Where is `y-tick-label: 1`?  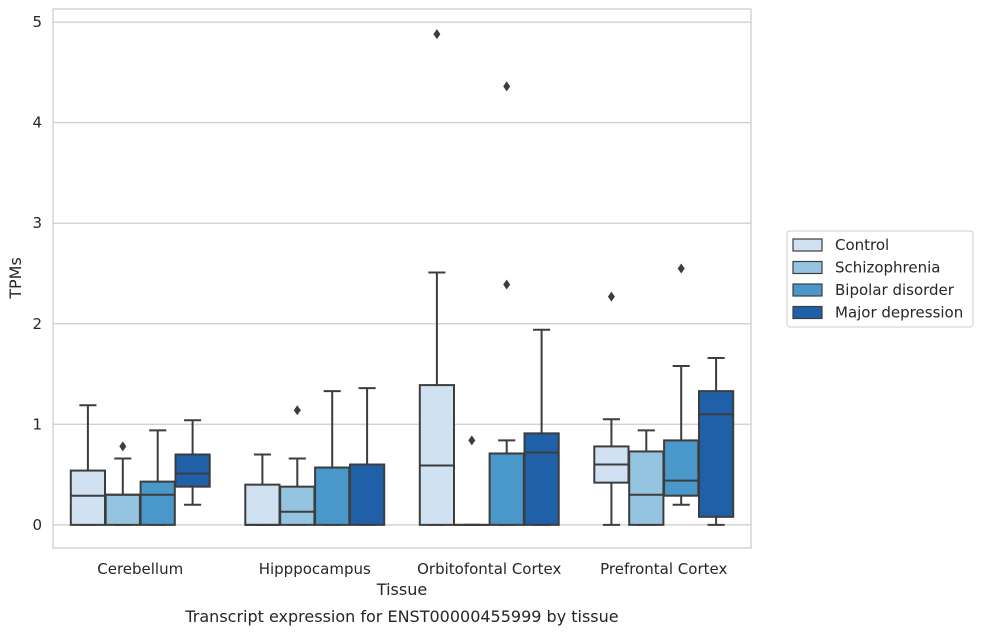 y-tick-label: 1 is located at coordinates (37, 424).